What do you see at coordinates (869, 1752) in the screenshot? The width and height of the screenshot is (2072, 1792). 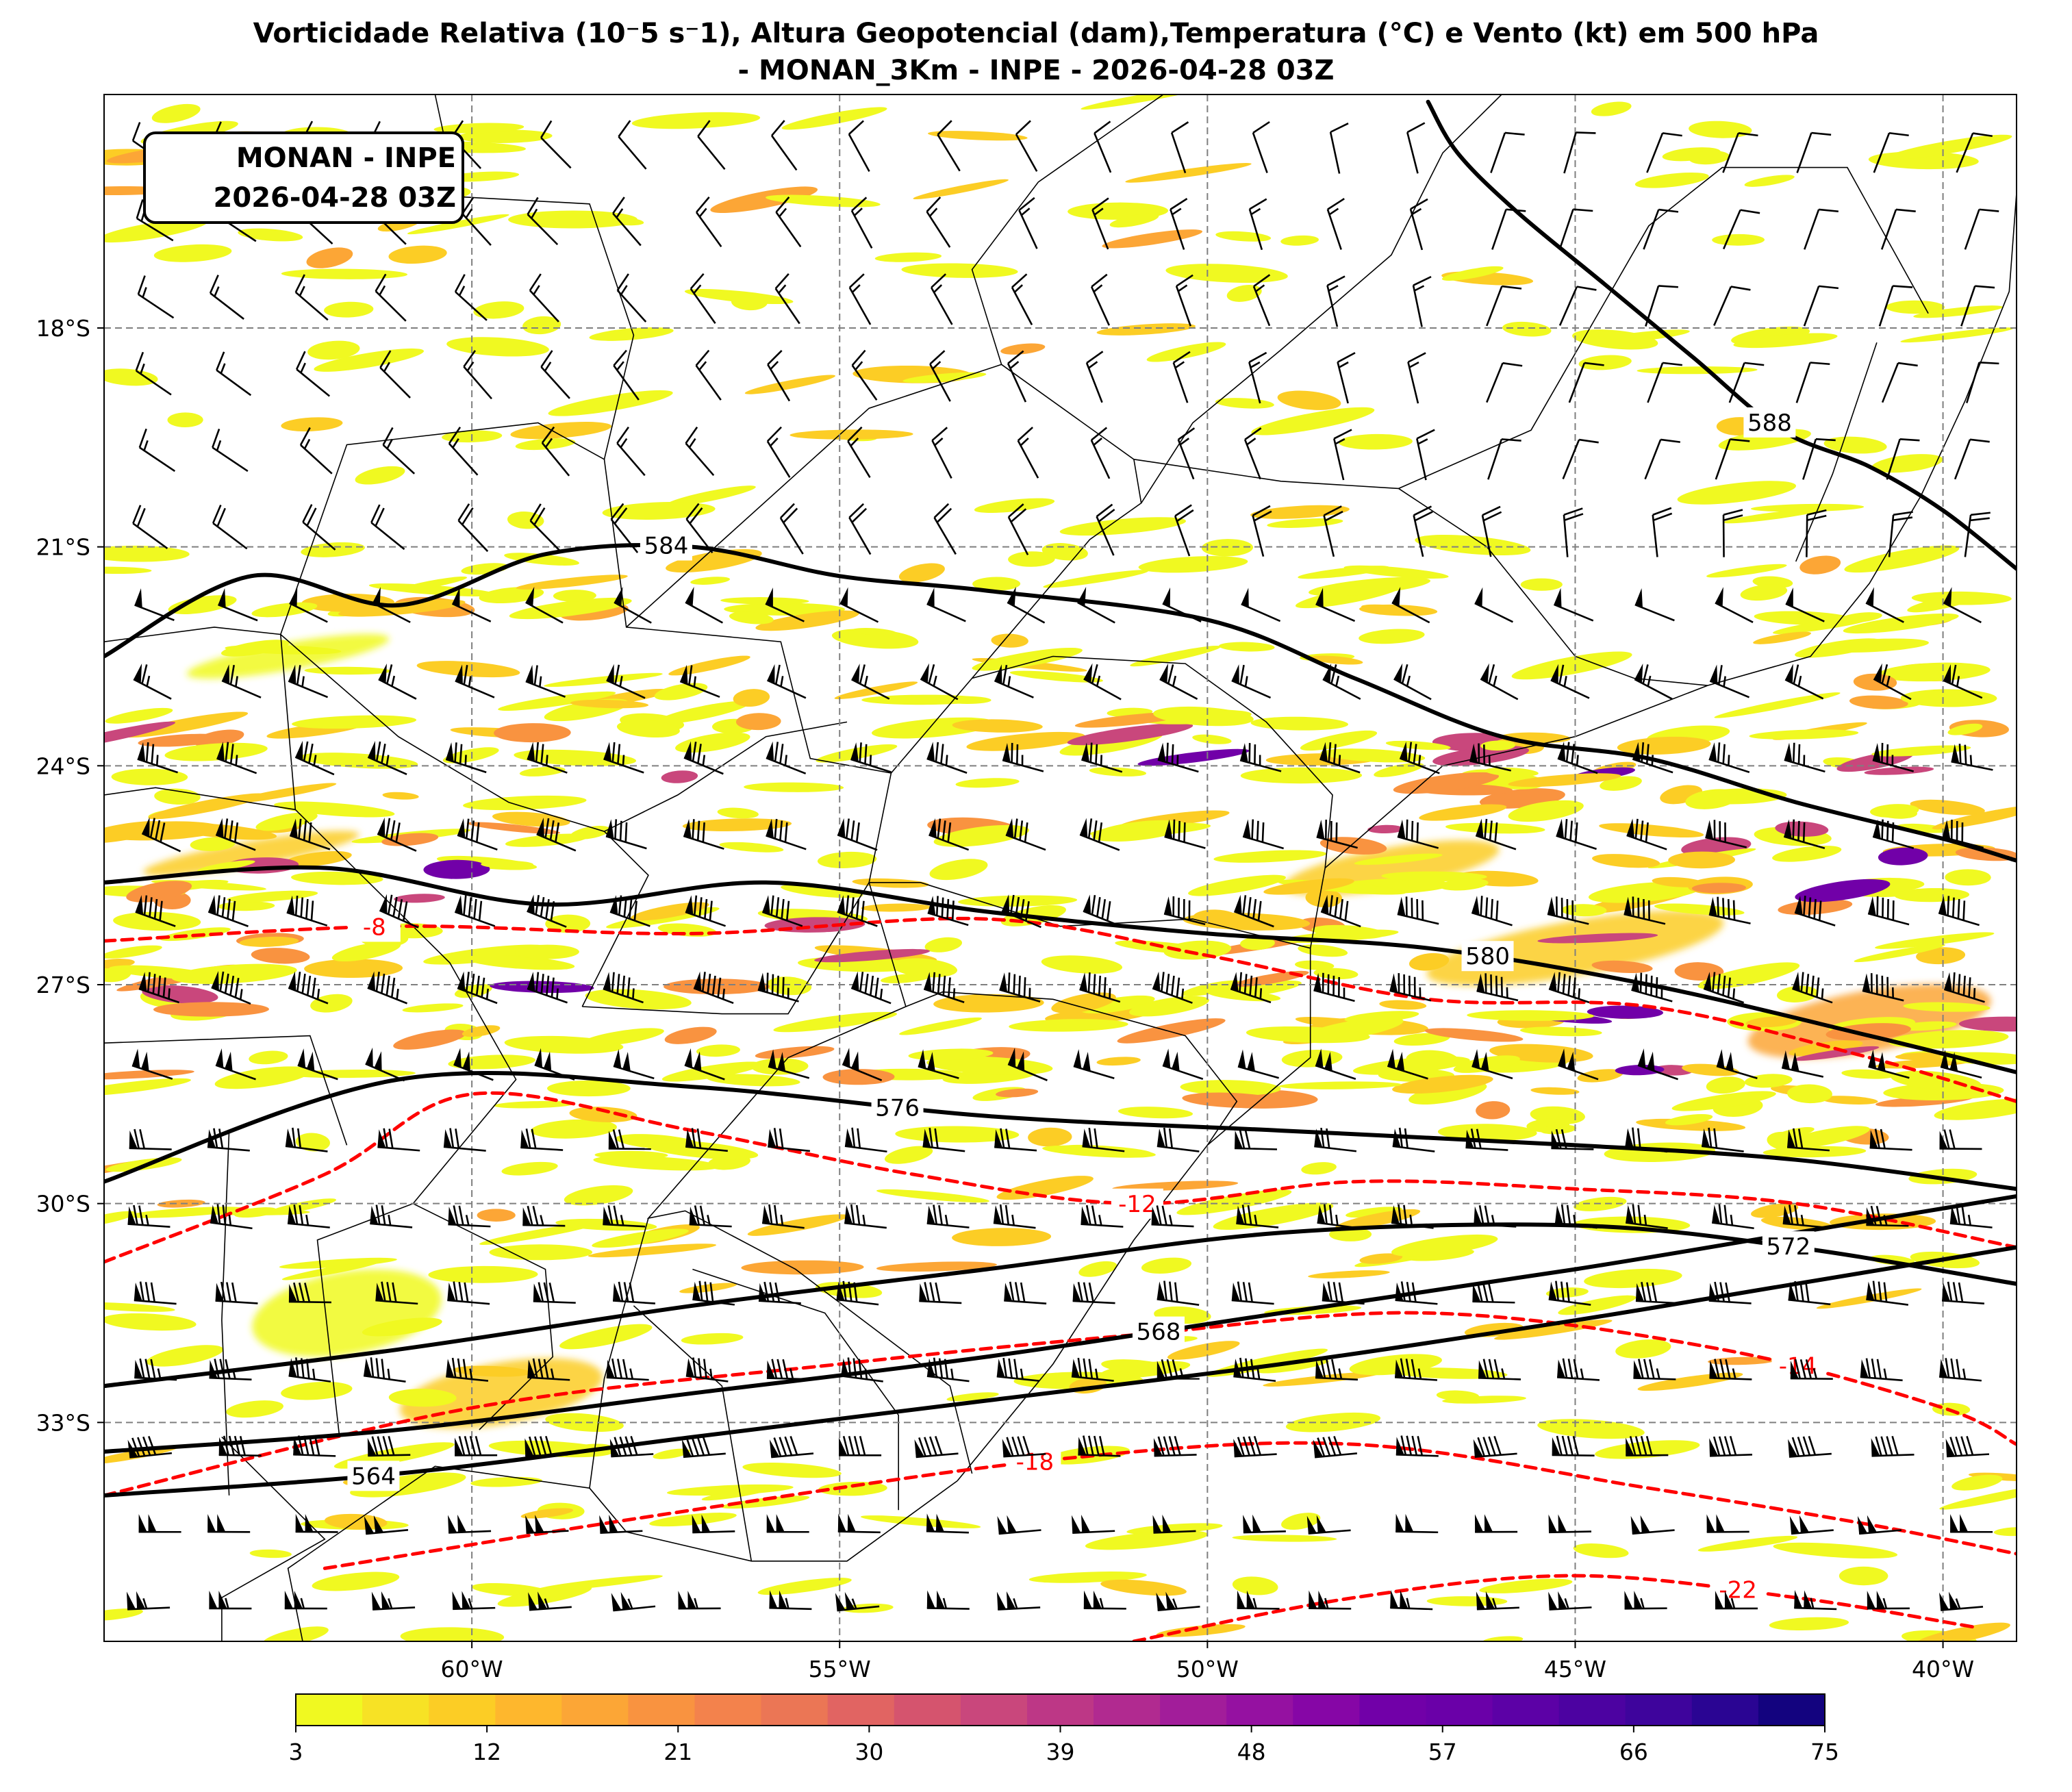 I see `colorbar-tick-label: 30` at bounding box center [869, 1752].